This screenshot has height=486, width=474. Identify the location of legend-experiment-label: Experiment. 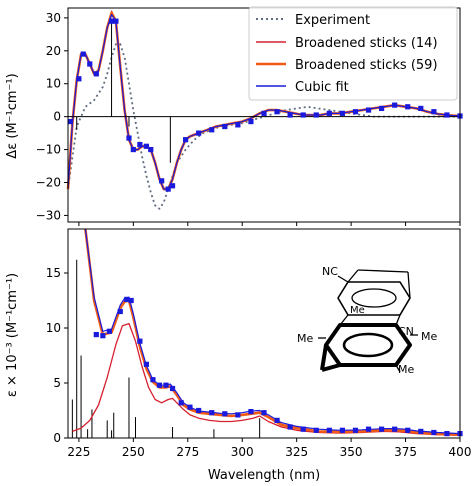
(332, 20).